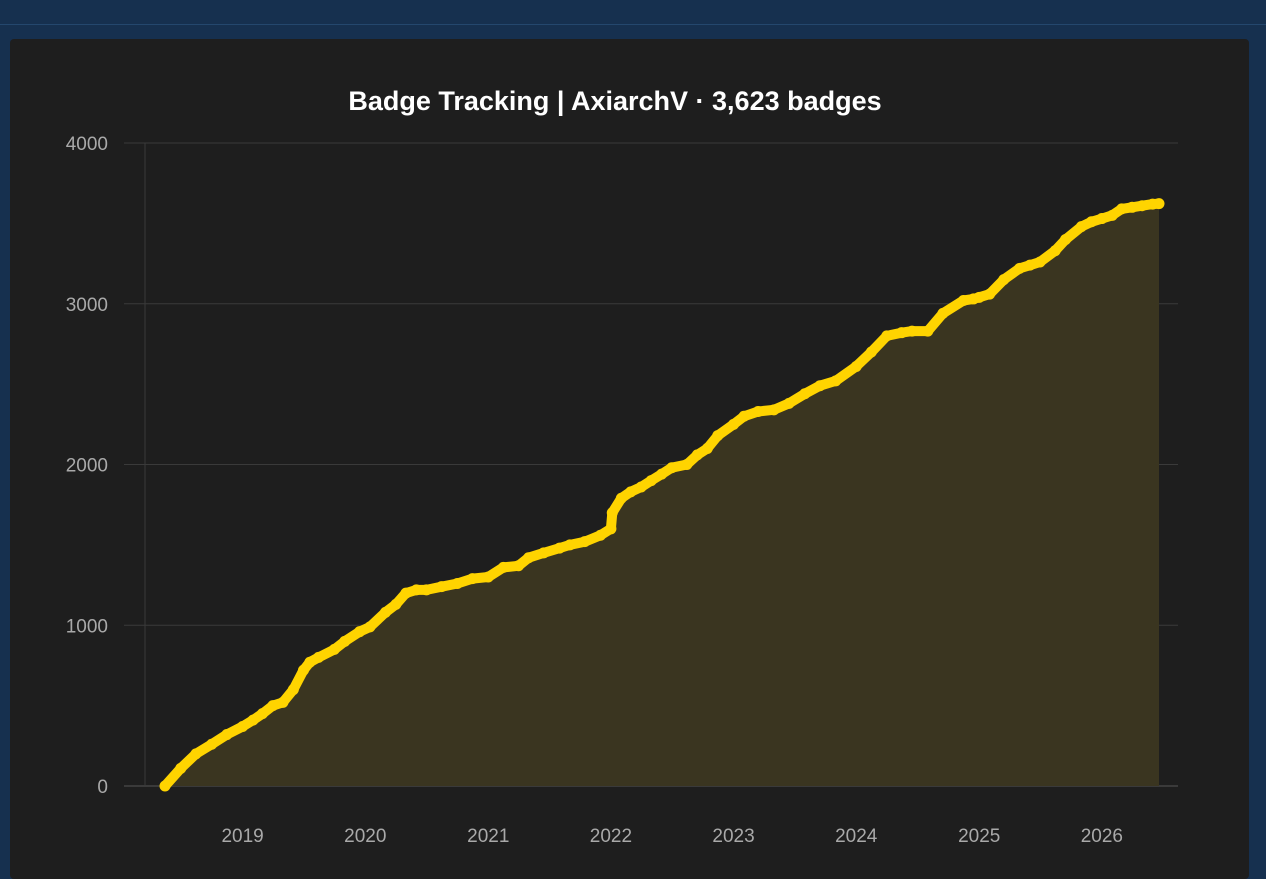 Image resolution: width=1266 pixels, height=879 pixels. I want to click on y-axis-ticks: 0 1000 2000 3000 4000, so click(87, 466).